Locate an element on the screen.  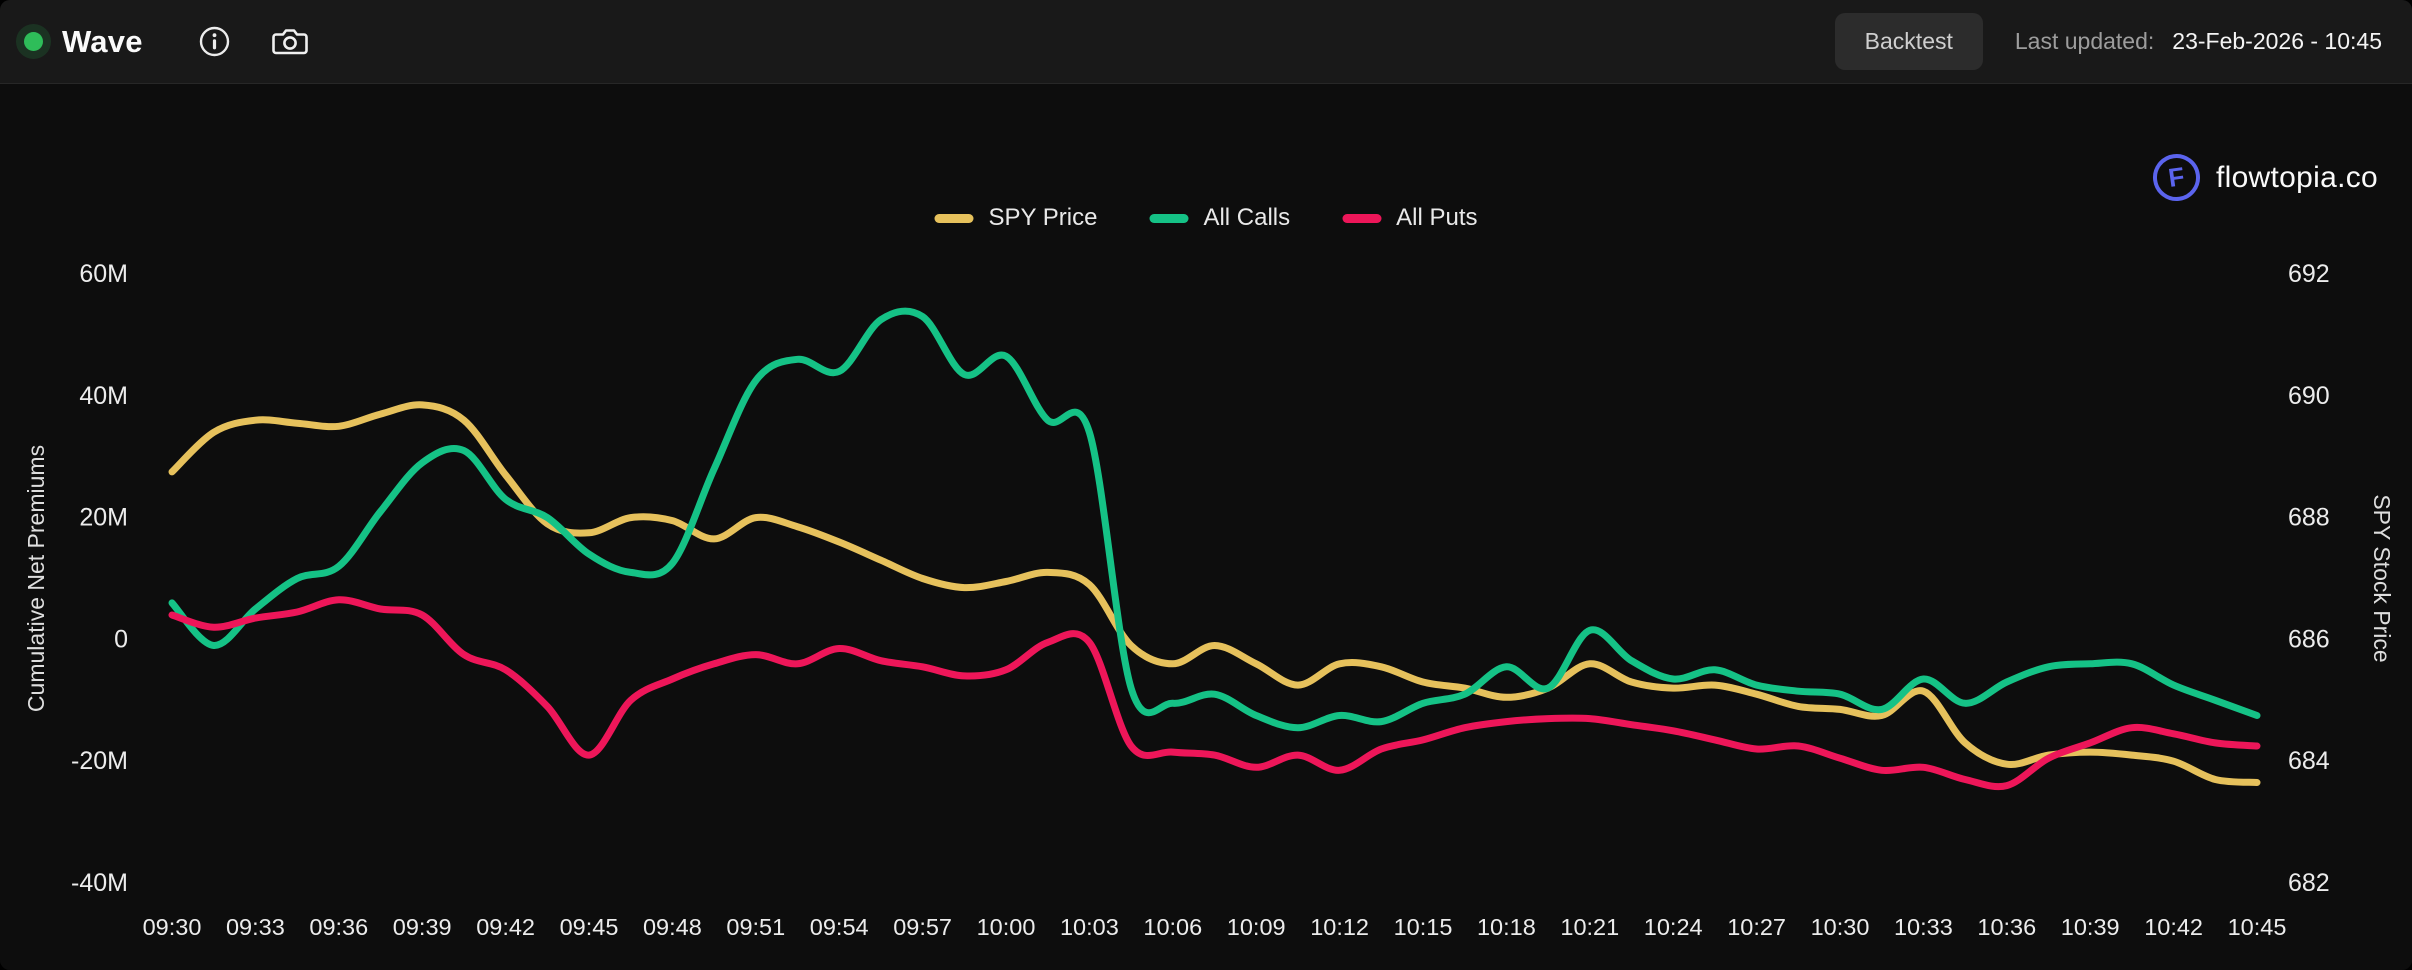
legend-item-spy-price: SPY Price is located at coordinates (1016, 218).